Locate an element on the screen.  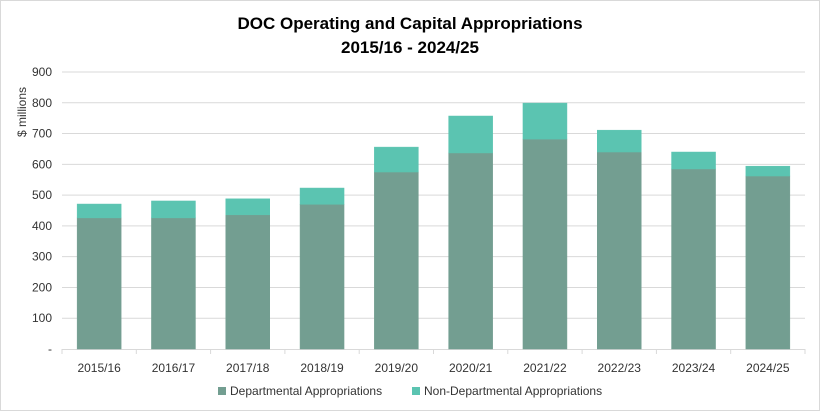
x-tick-label: 2019/20 is located at coordinates (397, 368).